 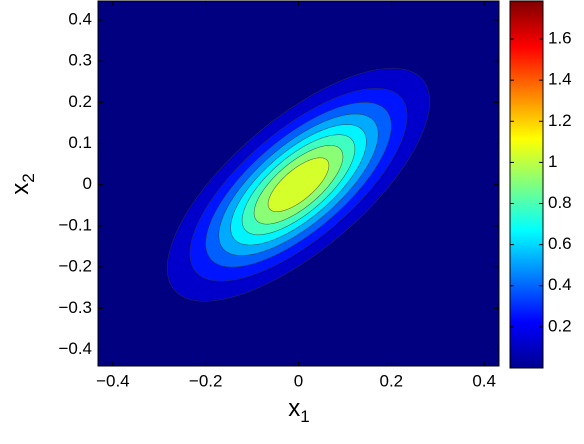 I want to click on colorbar, so click(x=526, y=184).